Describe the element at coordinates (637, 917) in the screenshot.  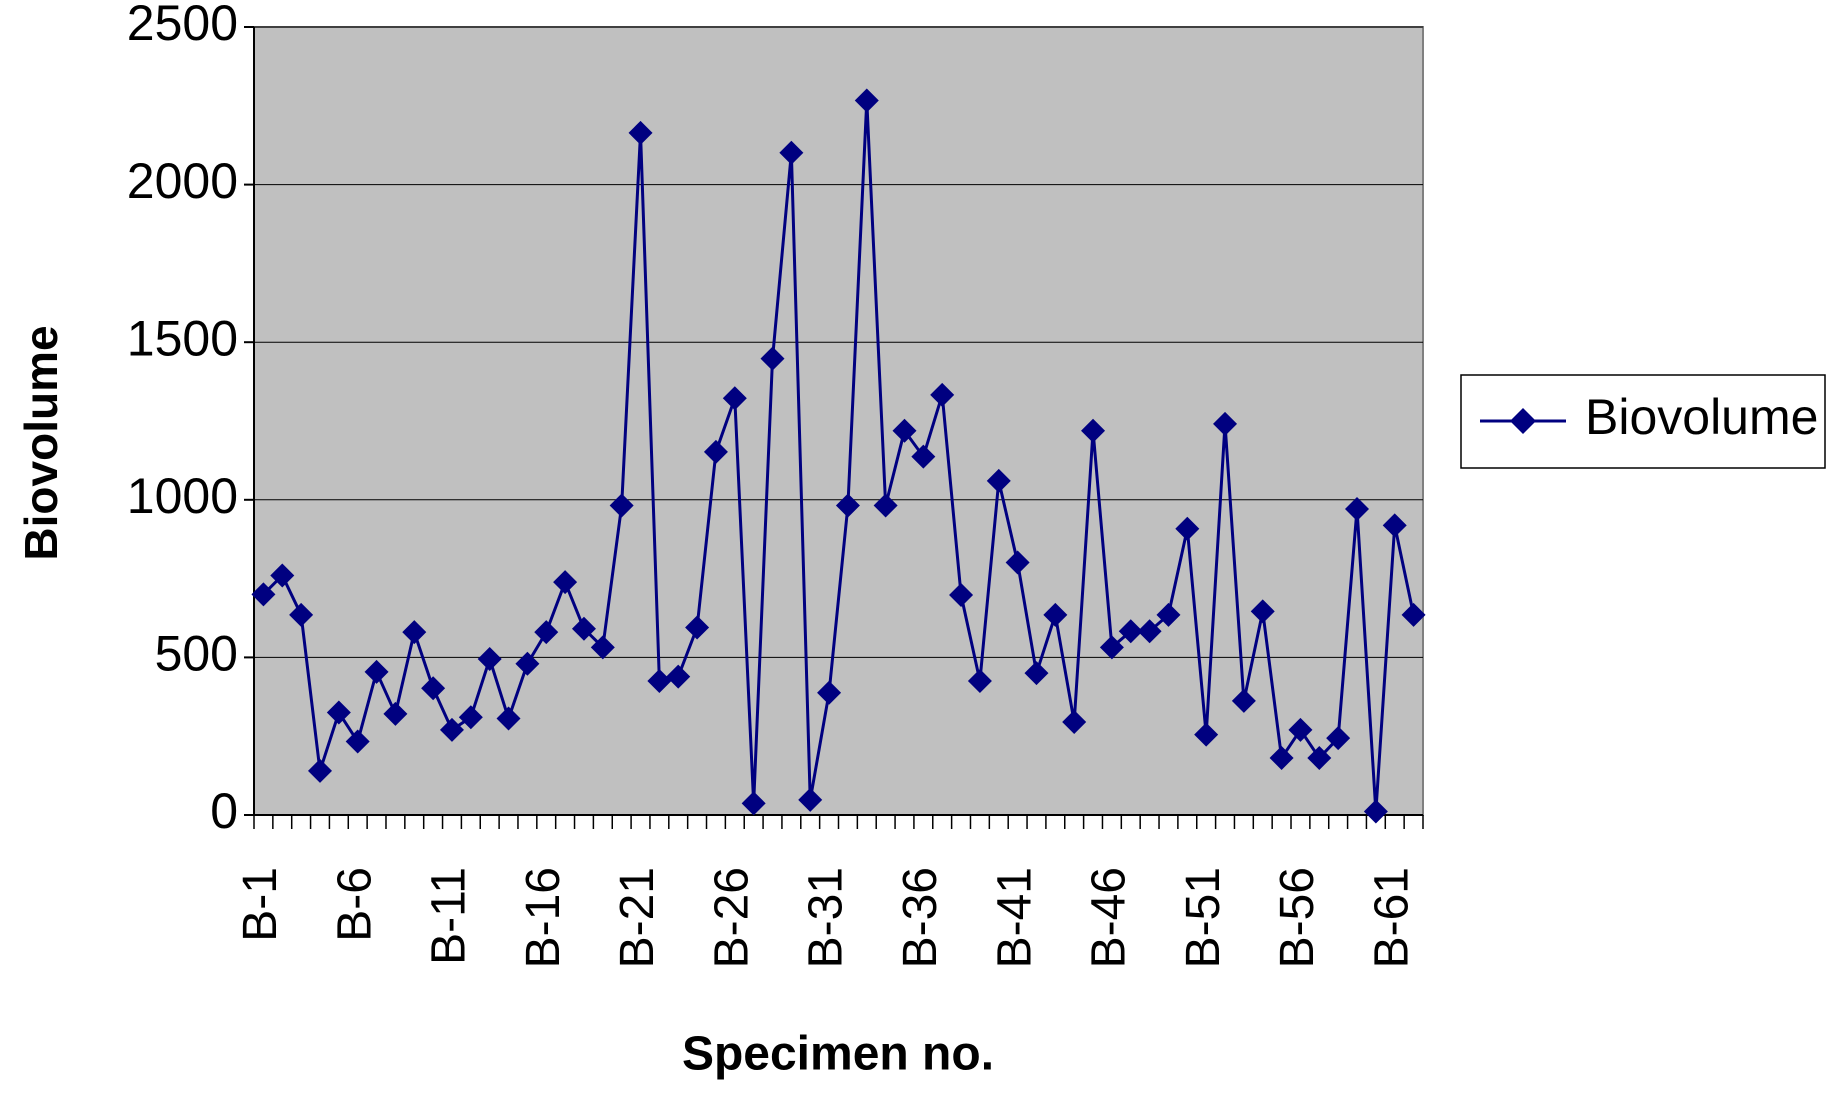
I see `x-tick-label: B-21` at that location.